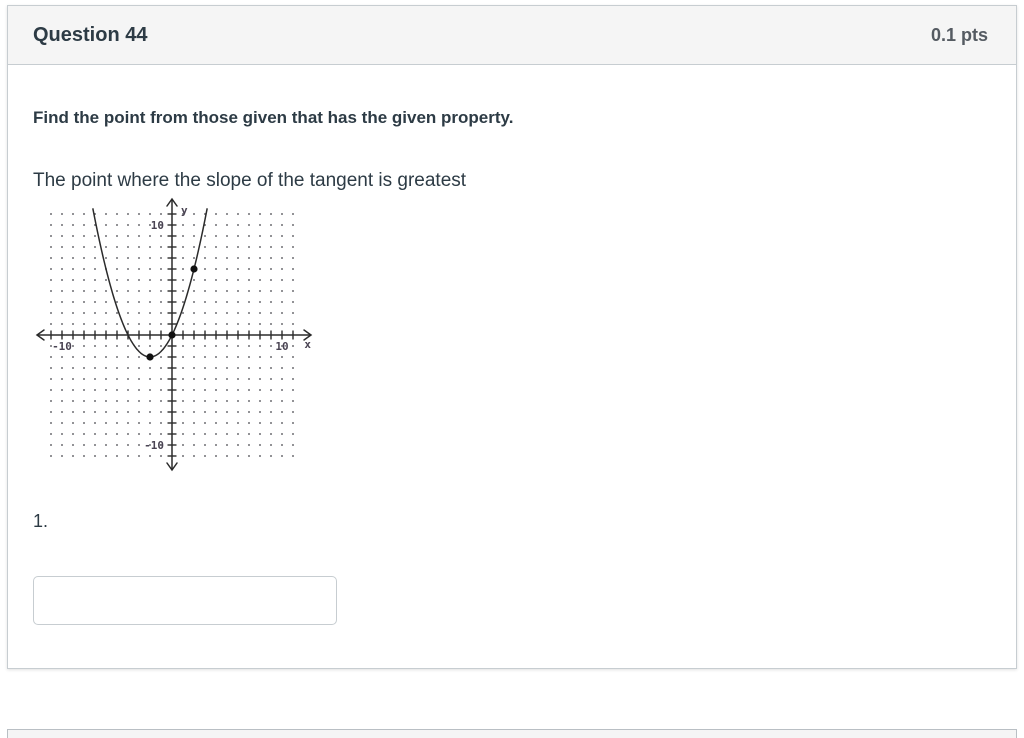 The width and height of the screenshot is (1024, 738). Describe the element at coordinates (959, 34) in the screenshot. I see `question-points-badge: 0.1 pts` at that location.